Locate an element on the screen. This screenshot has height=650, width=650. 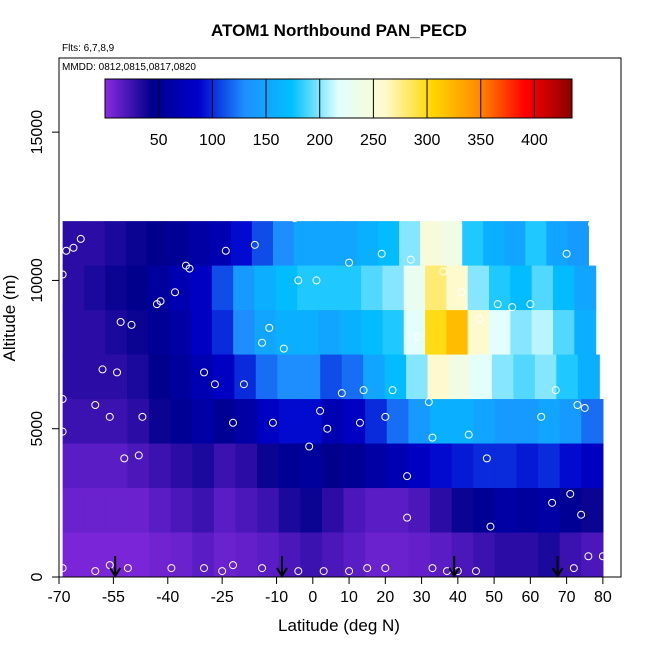
colorbar-tick-label: 350 is located at coordinates (480, 140).